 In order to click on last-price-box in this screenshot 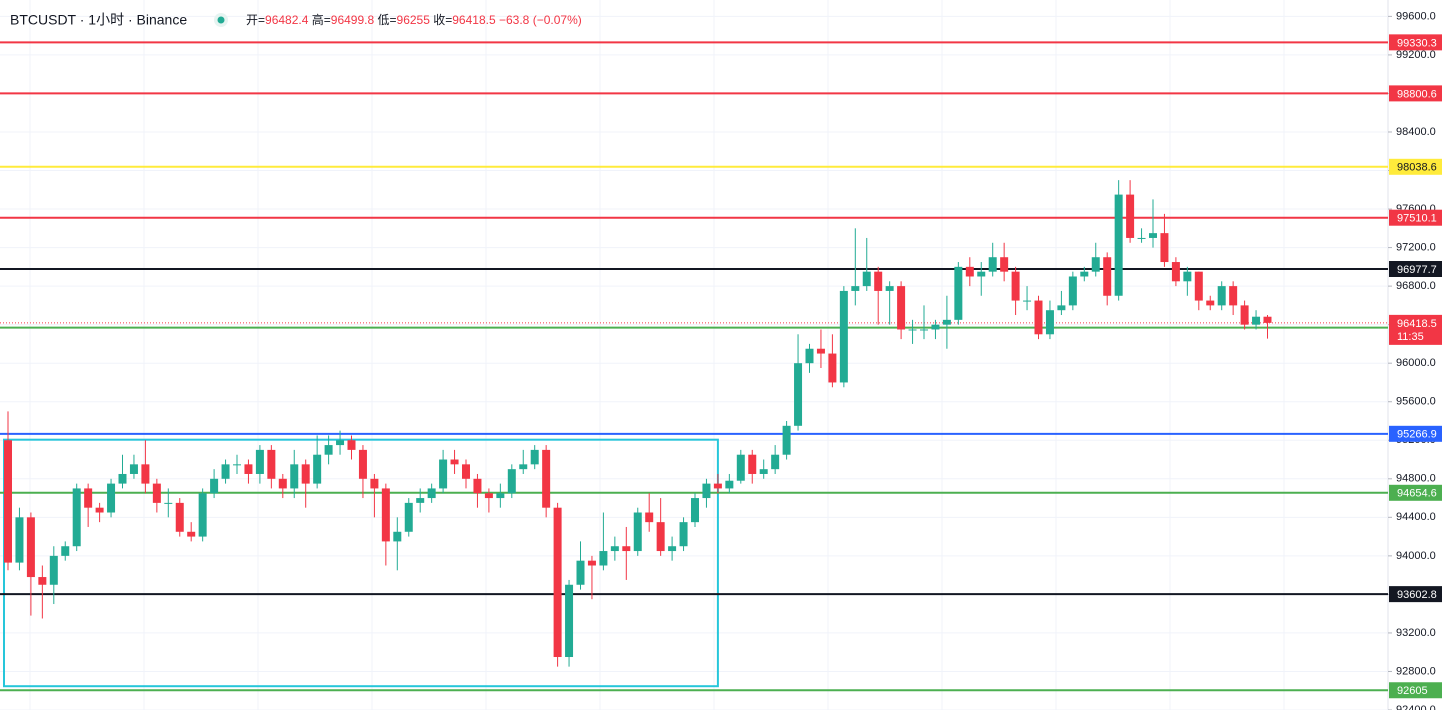, I will do `click(1415, 329)`.